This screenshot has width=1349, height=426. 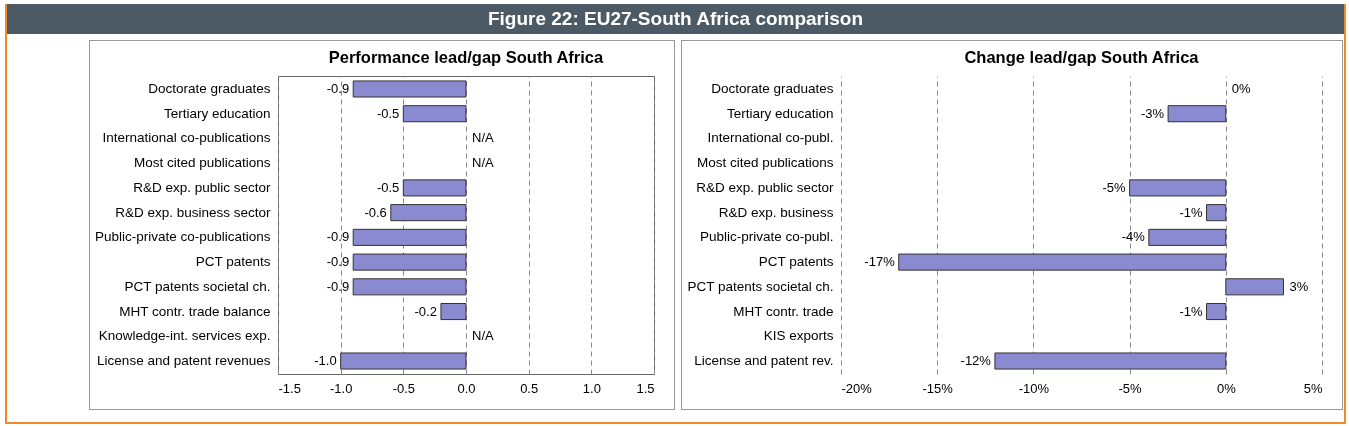 What do you see at coordinates (1299, 286) in the screenshot?
I see `data-label: 3%` at bounding box center [1299, 286].